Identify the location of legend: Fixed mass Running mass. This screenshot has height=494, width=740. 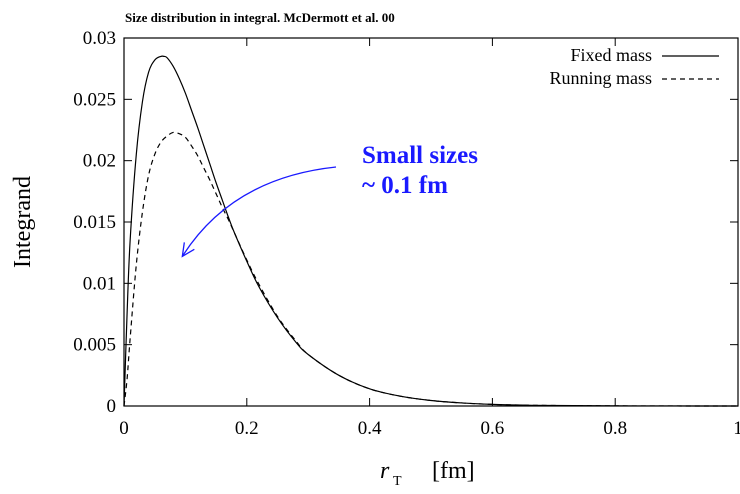
(634, 66).